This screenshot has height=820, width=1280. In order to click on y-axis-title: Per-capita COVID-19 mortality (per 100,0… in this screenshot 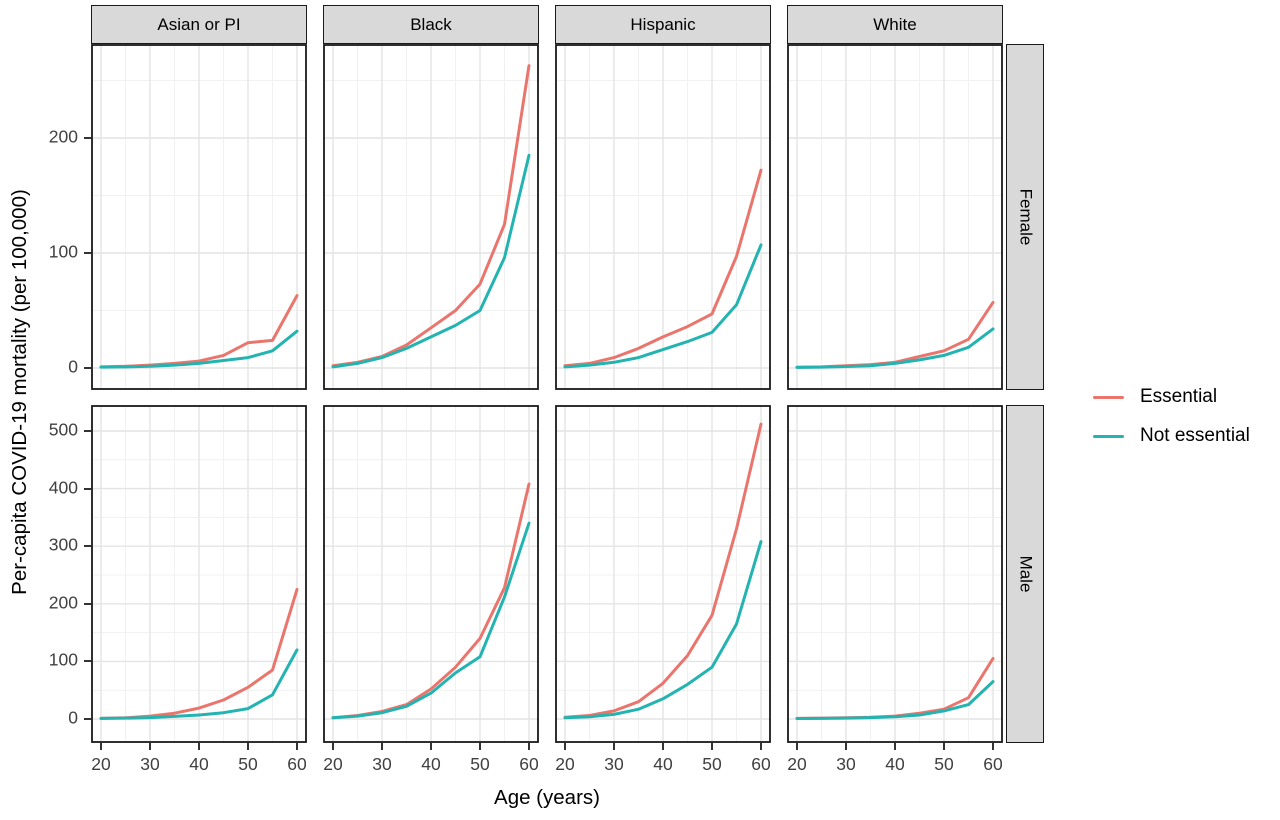, I will do `click(19, 392)`.